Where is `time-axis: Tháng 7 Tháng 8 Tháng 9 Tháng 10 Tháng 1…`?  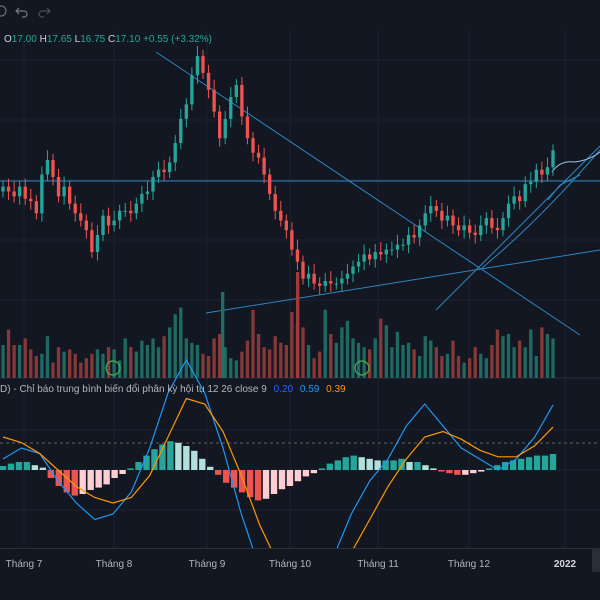
time-axis: Tháng 7 Tháng 8 Tháng 9 Tháng 10 Tháng 1… is located at coordinates (300, 574).